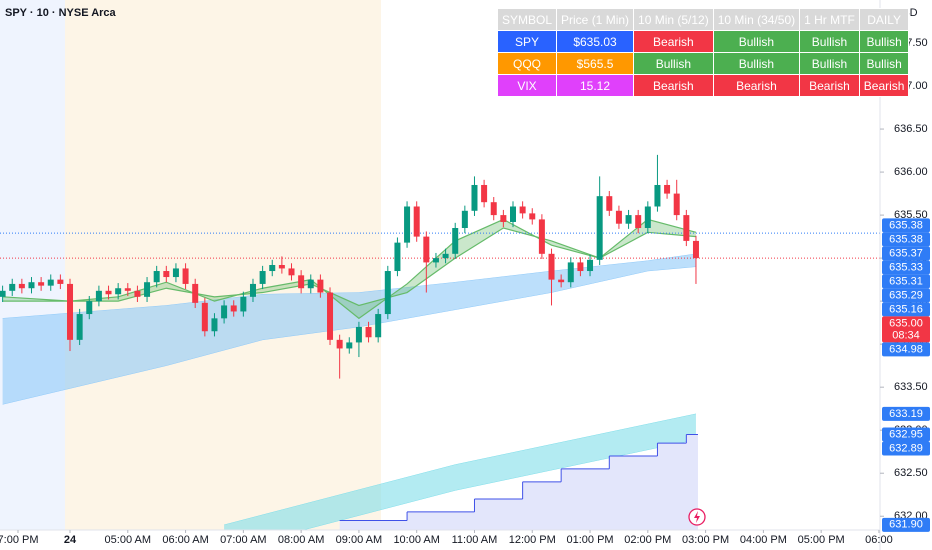 The height and width of the screenshot is (550, 932). I want to click on price-label: 635.29, so click(906, 295).